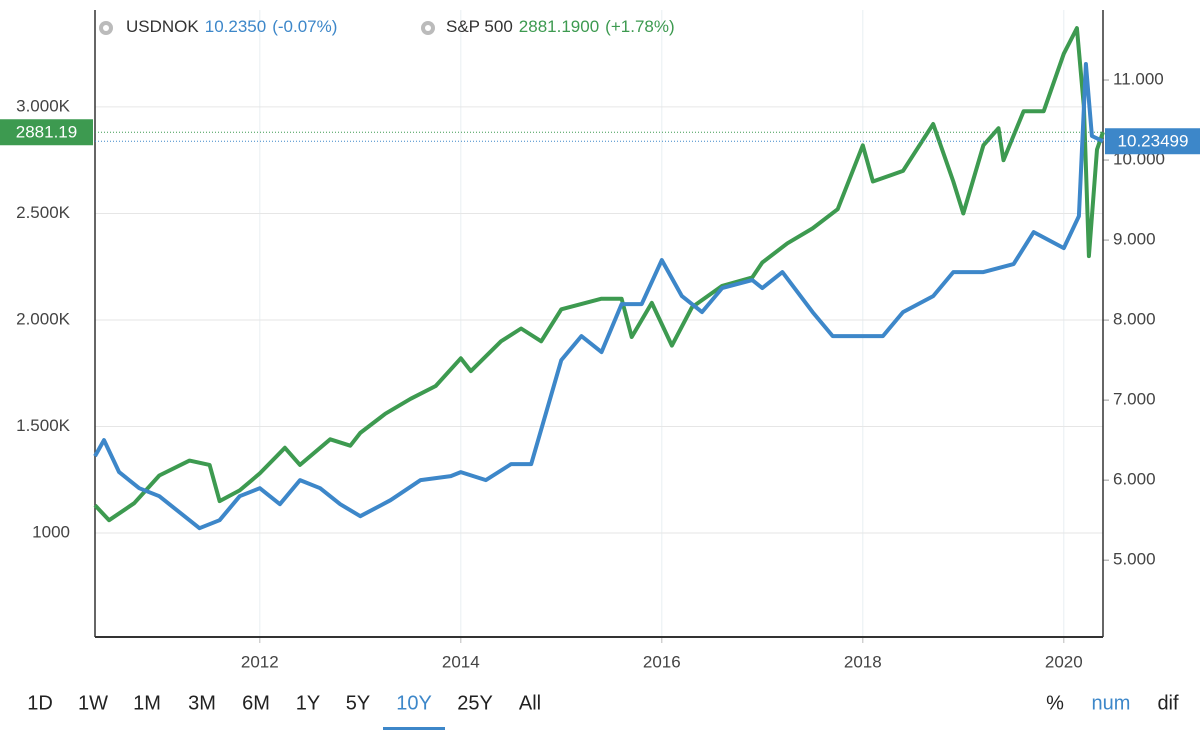 The image size is (1200, 732). Describe the element at coordinates (461, 661) in the screenshot. I see `x-tick-label: 2014` at that location.